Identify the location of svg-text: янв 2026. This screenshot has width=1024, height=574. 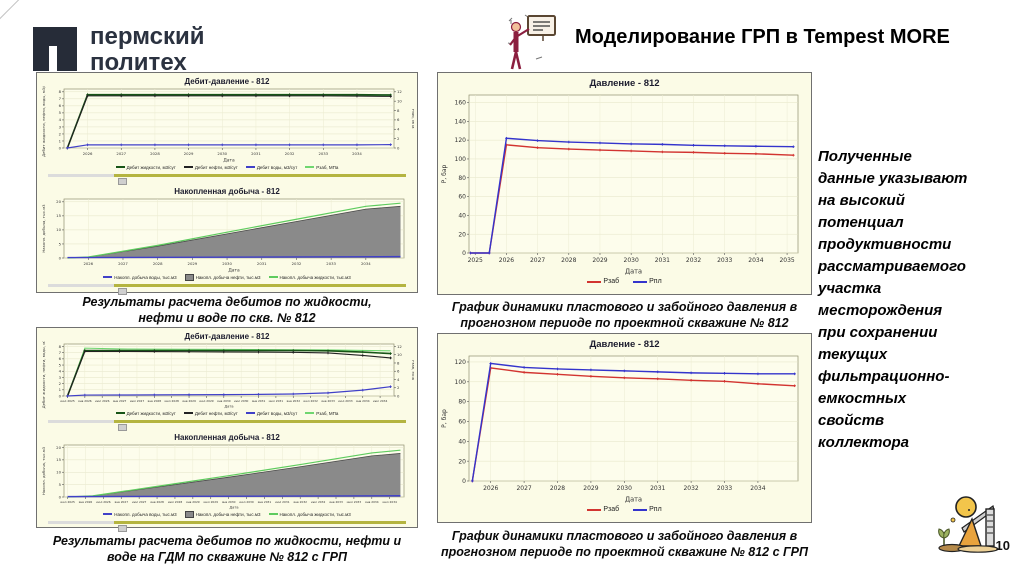
(86, 502).